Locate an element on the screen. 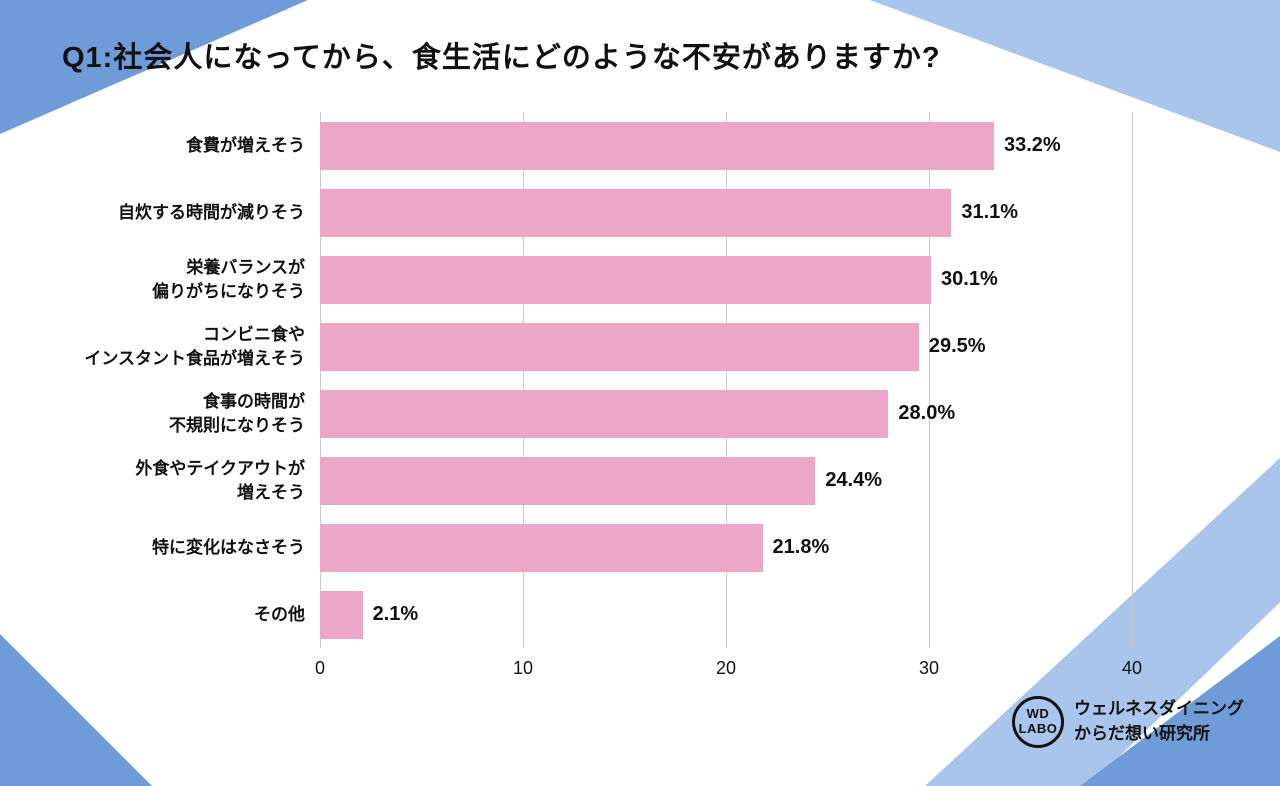 The height and width of the screenshot is (786, 1280). org-line-2: からだ想い研究所 is located at coordinates (1142, 733).